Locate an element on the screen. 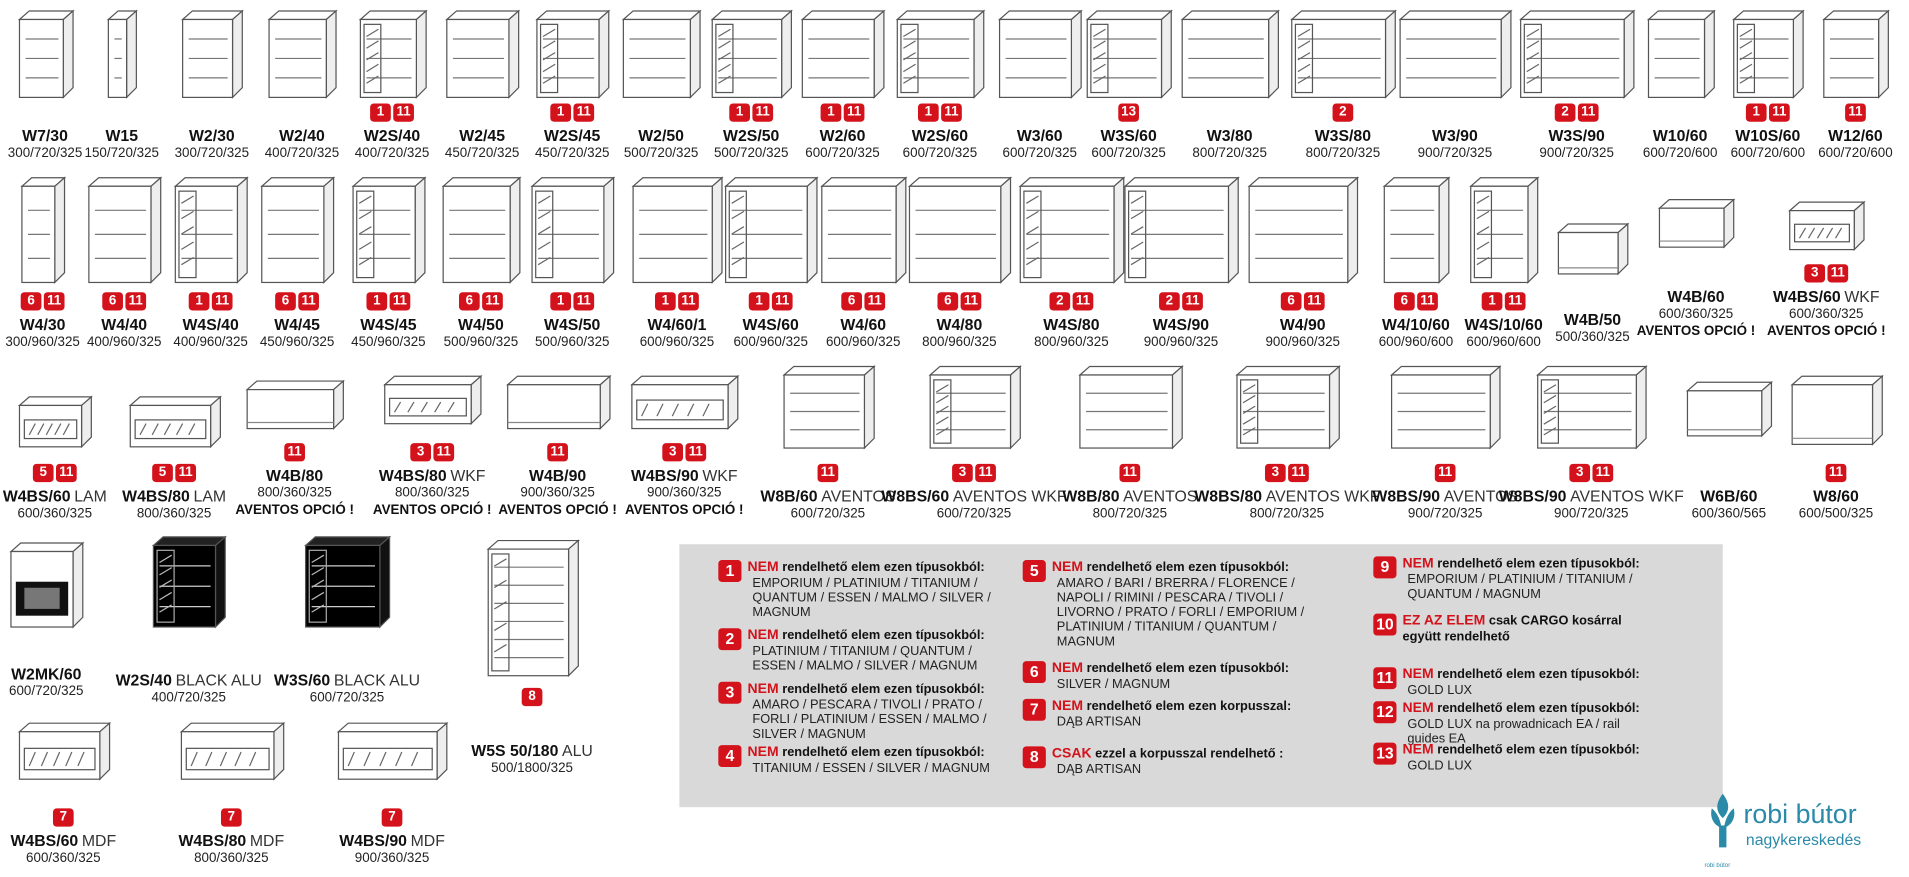  item-code: W4/10/60 is located at coordinates (1416, 324).